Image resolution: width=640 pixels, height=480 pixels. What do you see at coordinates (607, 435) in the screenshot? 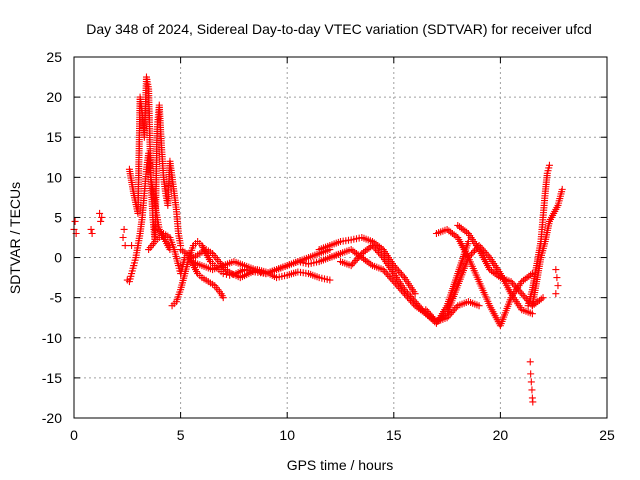
I see `x-tick-label: 25` at bounding box center [607, 435].